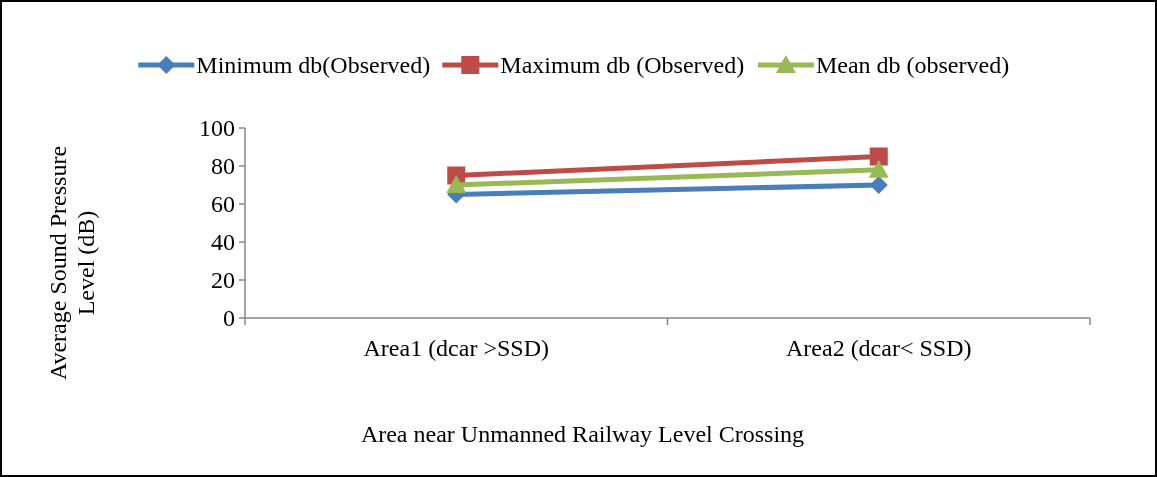  I want to click on legend-label: Maximum db (Observed), so click(622, 65).